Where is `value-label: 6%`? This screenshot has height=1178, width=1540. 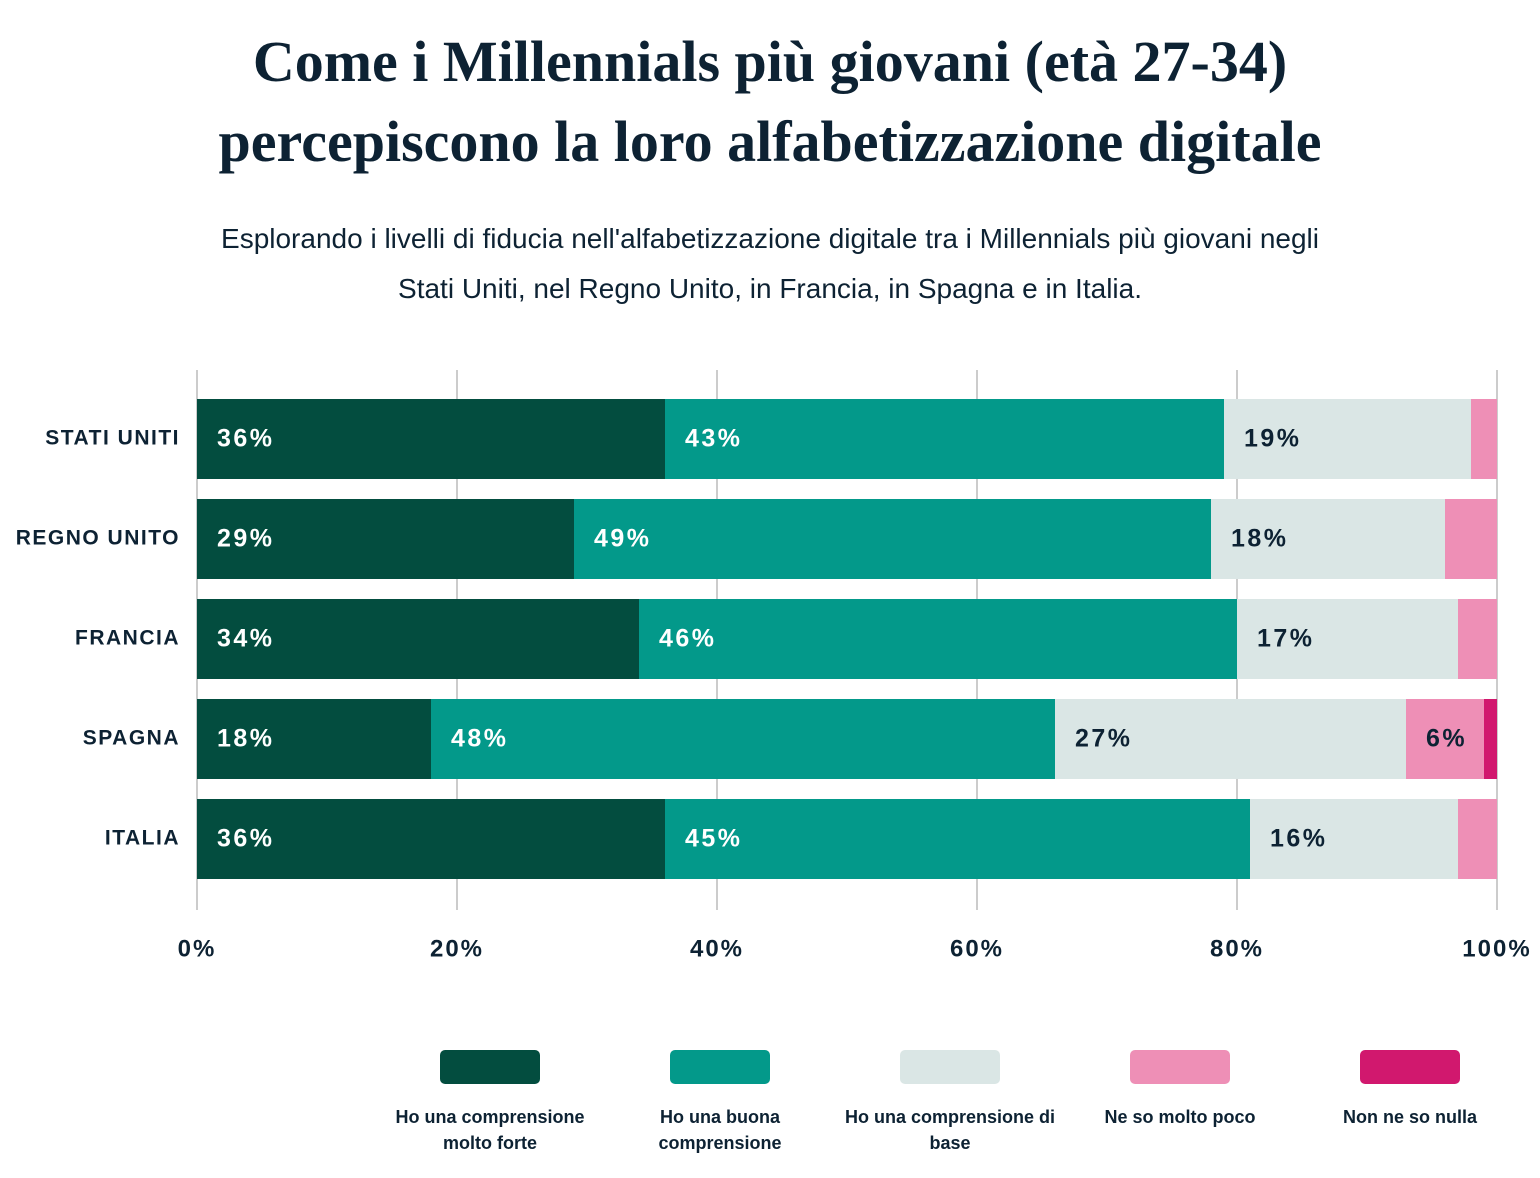 value-label: 6% is located at coordinates (1446, 739).